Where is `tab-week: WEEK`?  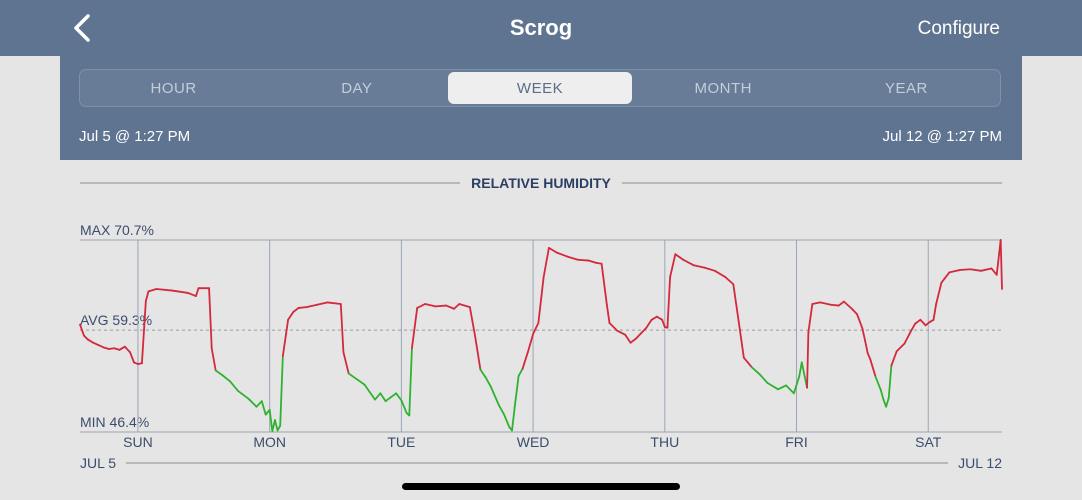 tab-week: WEEK is located at coordinates (540, 88).